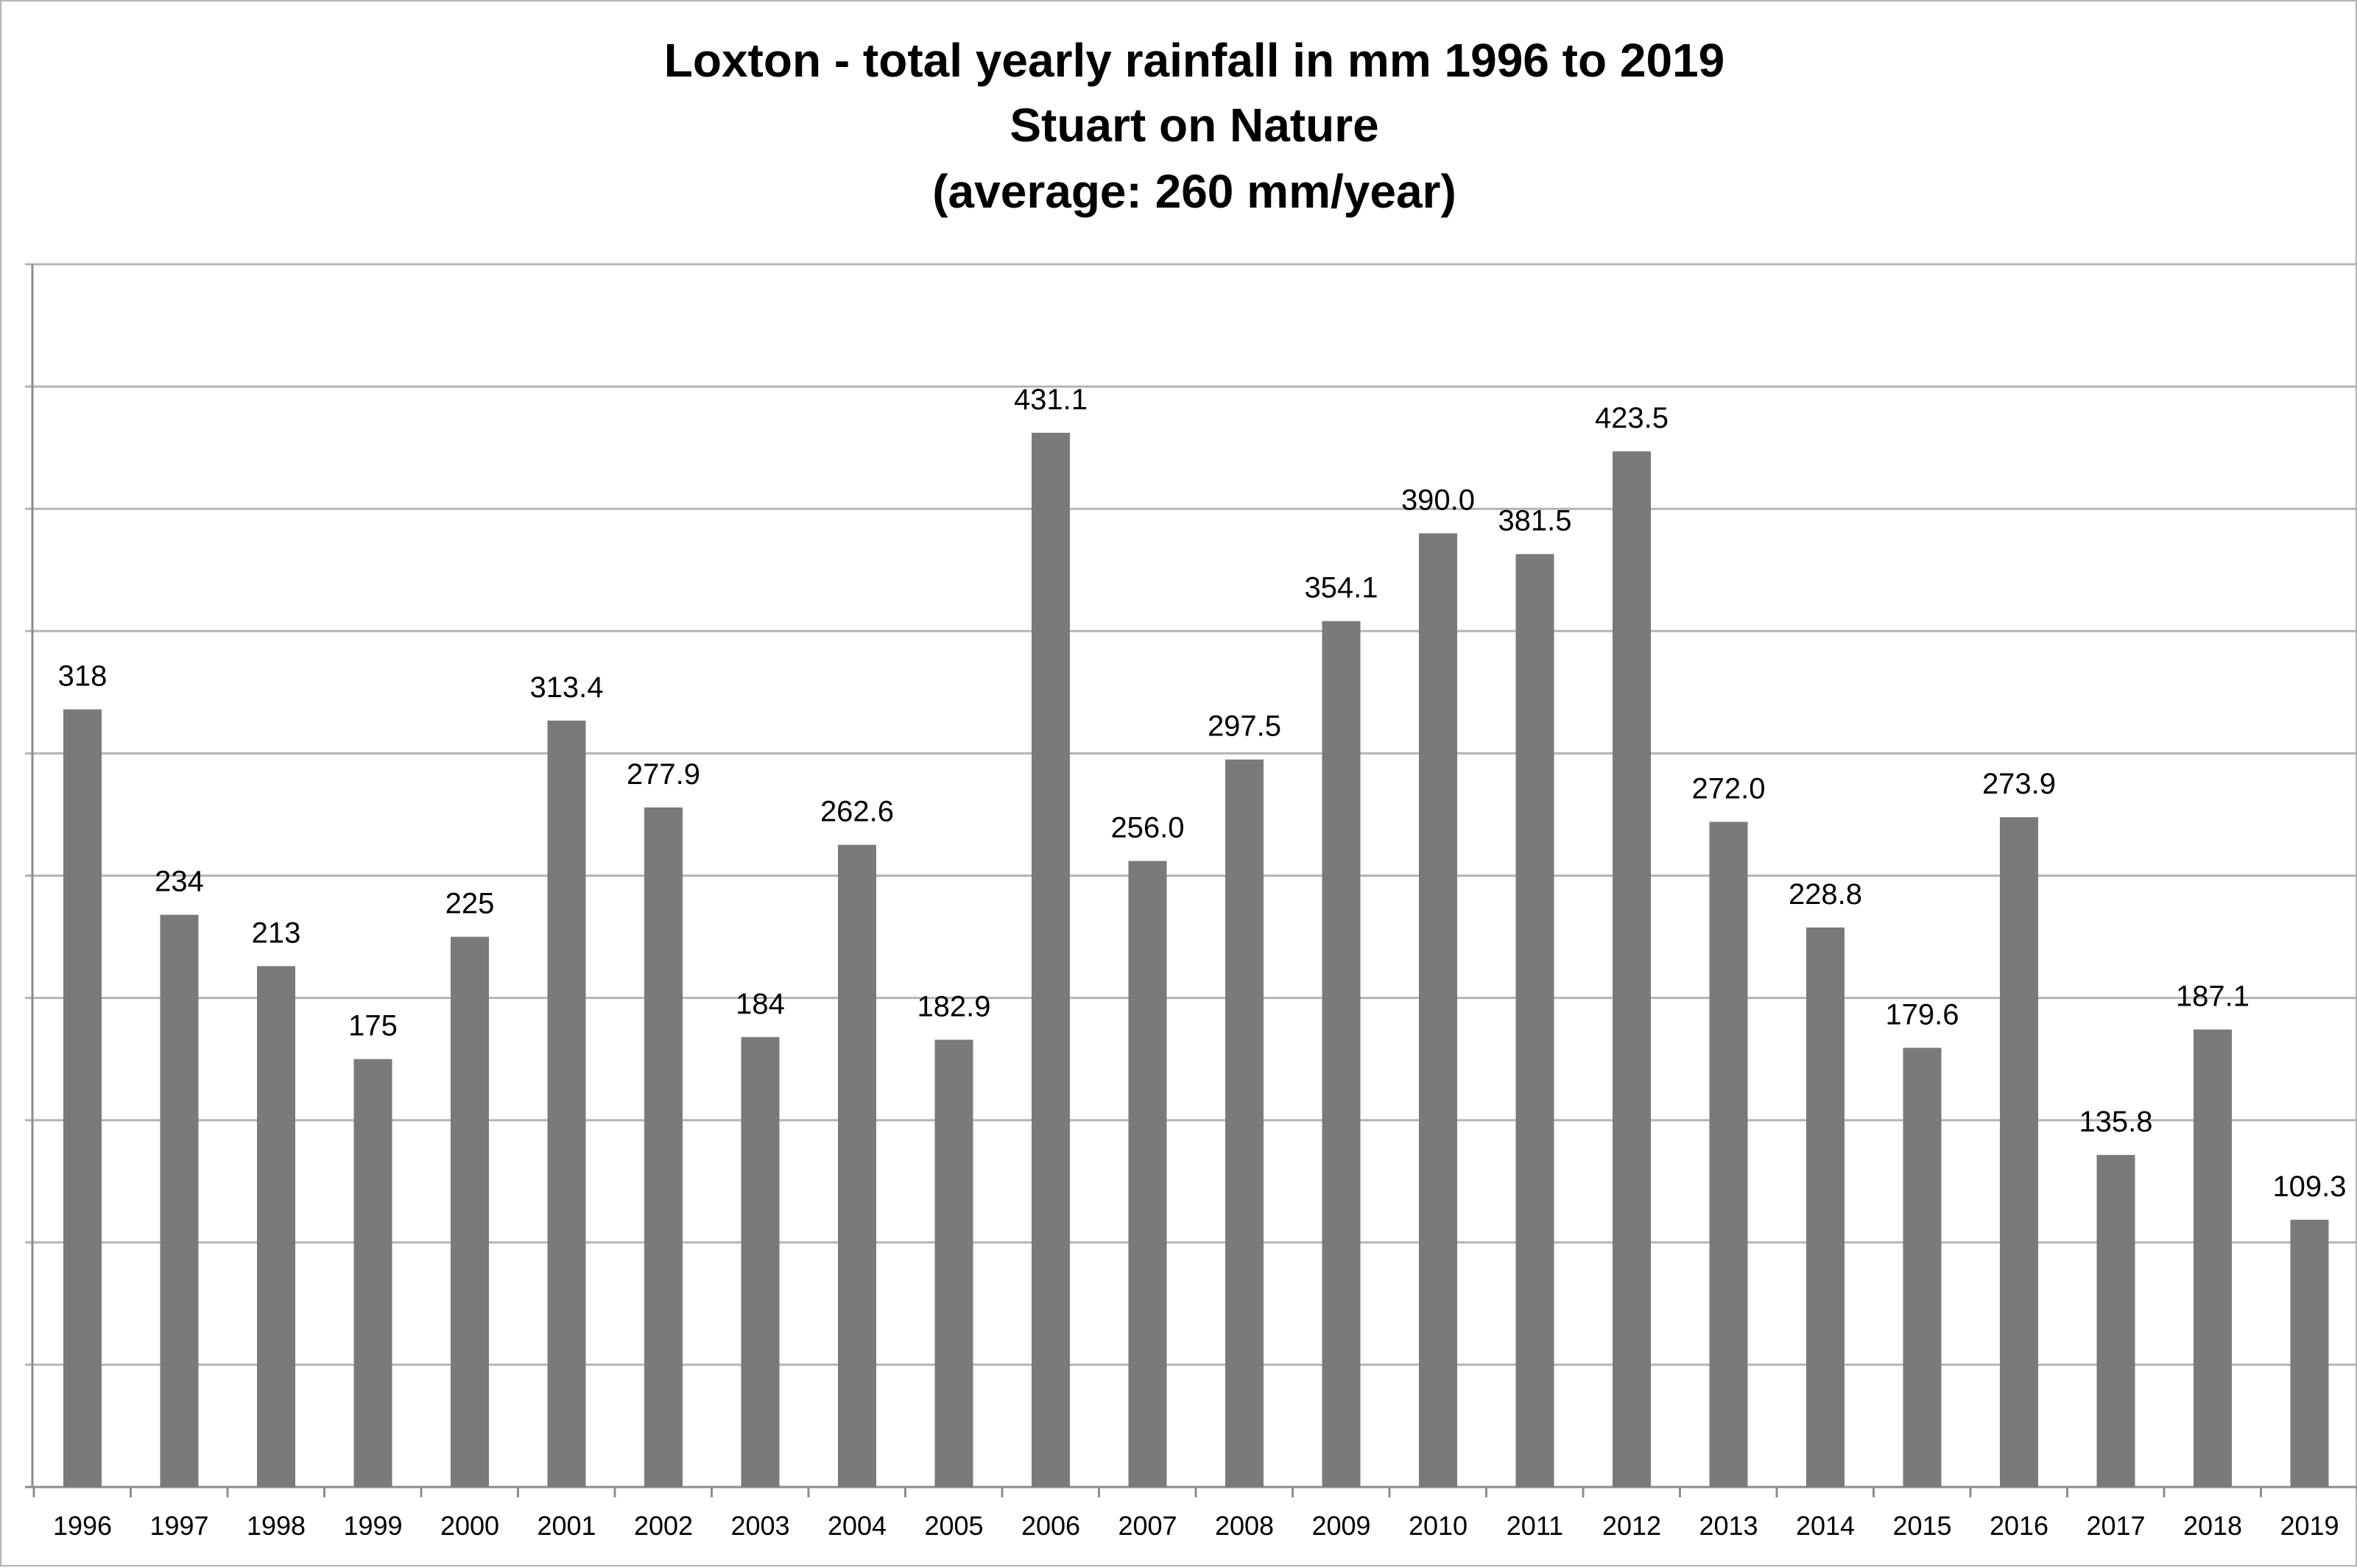  I want to click on bar-2005, so click(953, 1263).